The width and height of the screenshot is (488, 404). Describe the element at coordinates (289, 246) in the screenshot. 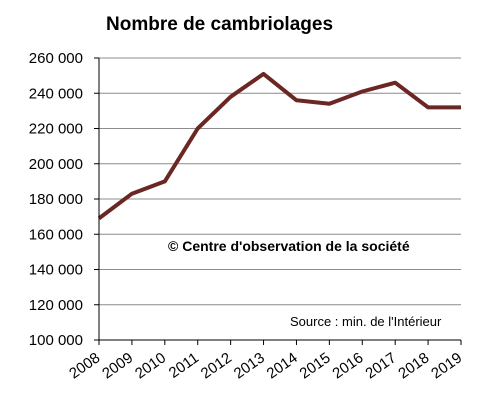

I see `copyright-annotation: © Centre d'observation de la société` at that location.